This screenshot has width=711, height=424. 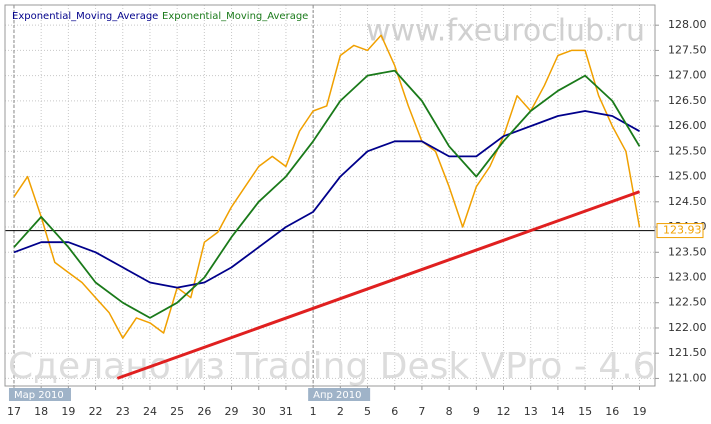 What do you see at coordinates (476, 411) in the screenshot?
I see `x-tick-label: 9` at bounding box center [476, 411].